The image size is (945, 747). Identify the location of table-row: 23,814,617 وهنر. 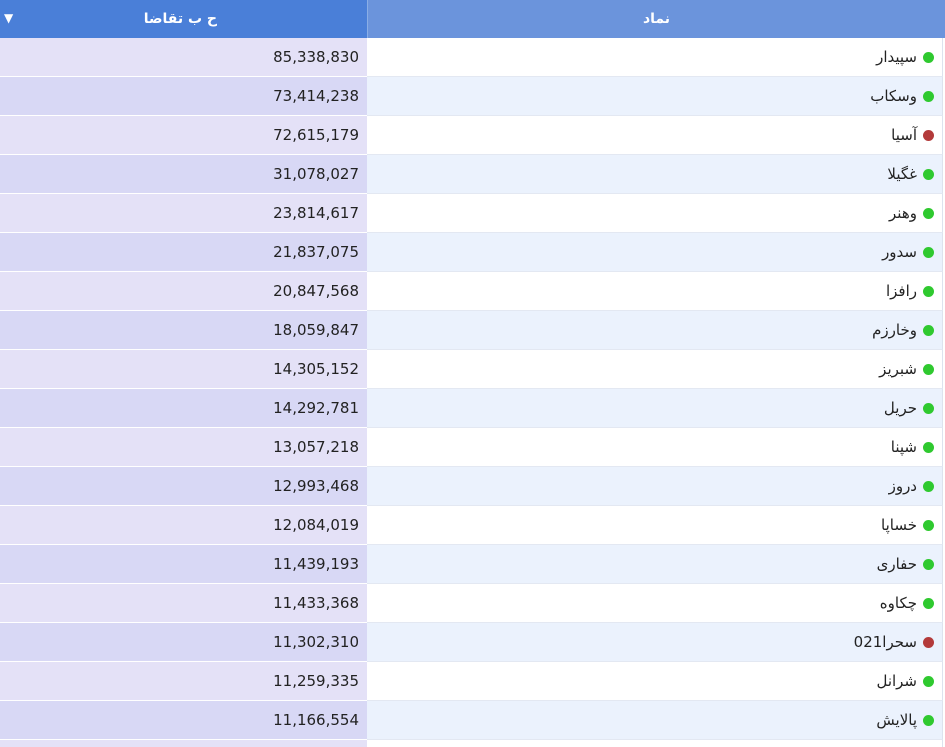
(472, 213).